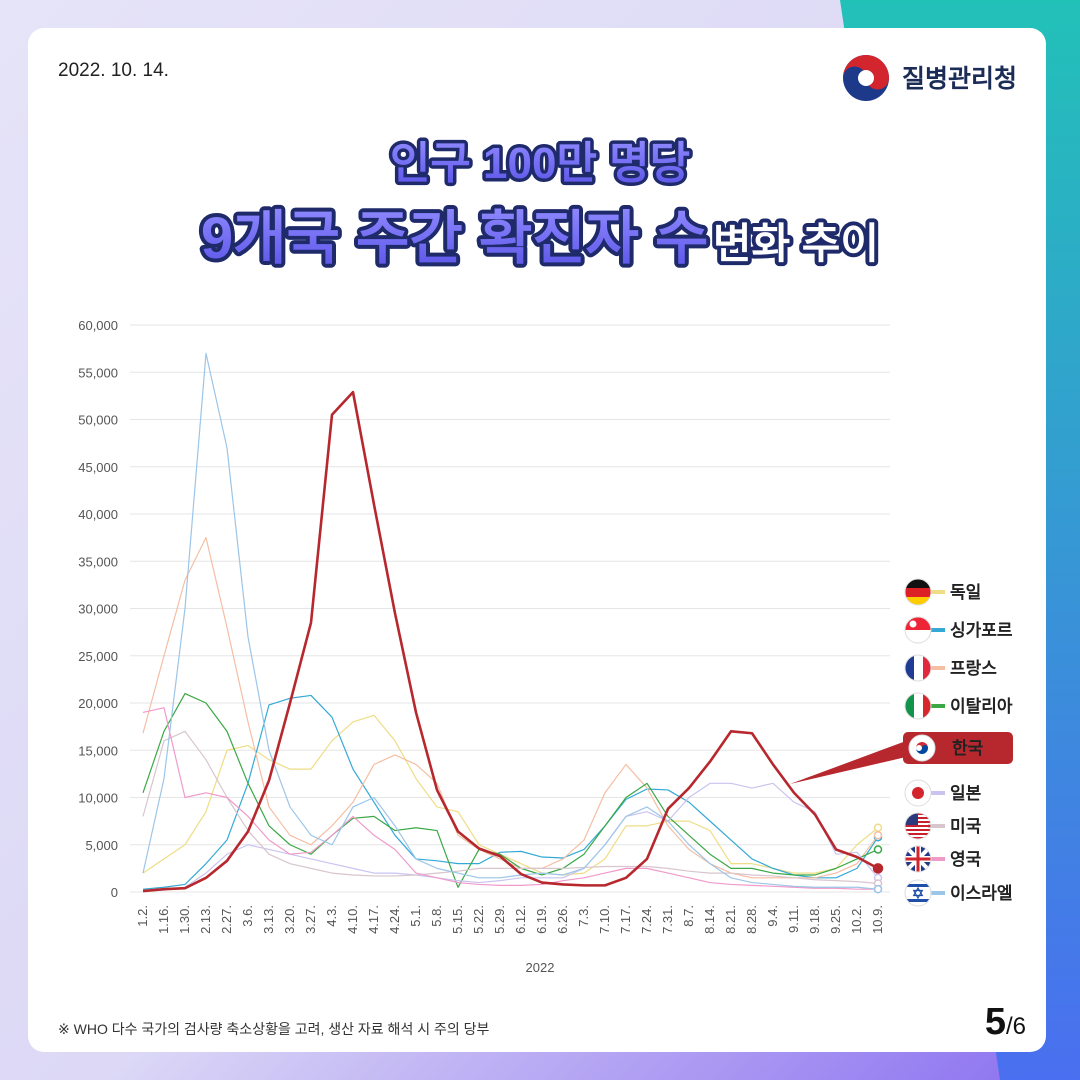 This screenshot has height=1080, width=1080. Describe the element at coordinates (848, 762) in the screenshot. I see `callout-pointer` at that location.